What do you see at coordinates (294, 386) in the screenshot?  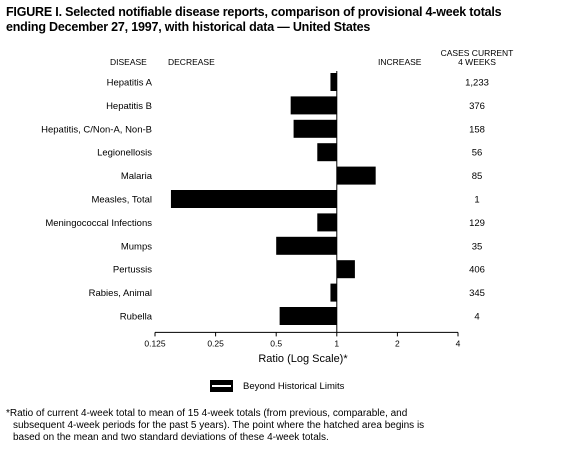 I see `legend-label: Beyond Historical Limits` at bounding box center [294, 386].